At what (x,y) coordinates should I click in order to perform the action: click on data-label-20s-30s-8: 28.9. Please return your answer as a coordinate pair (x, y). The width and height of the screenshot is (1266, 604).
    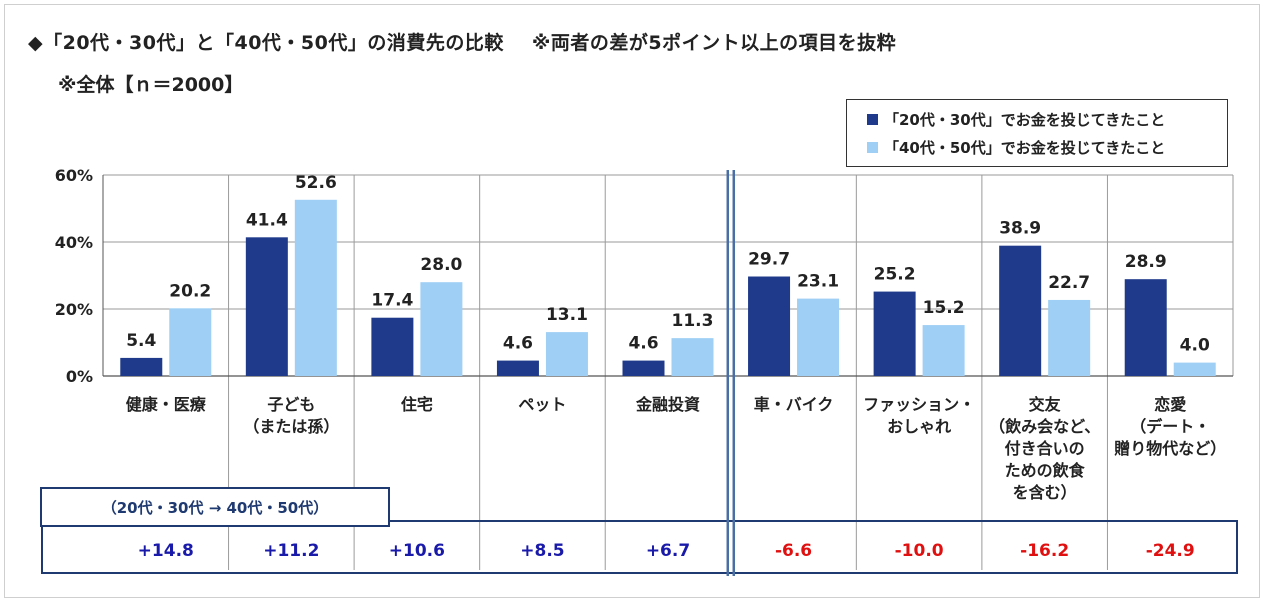
    Looking at the image, I should click on (1146, 262).